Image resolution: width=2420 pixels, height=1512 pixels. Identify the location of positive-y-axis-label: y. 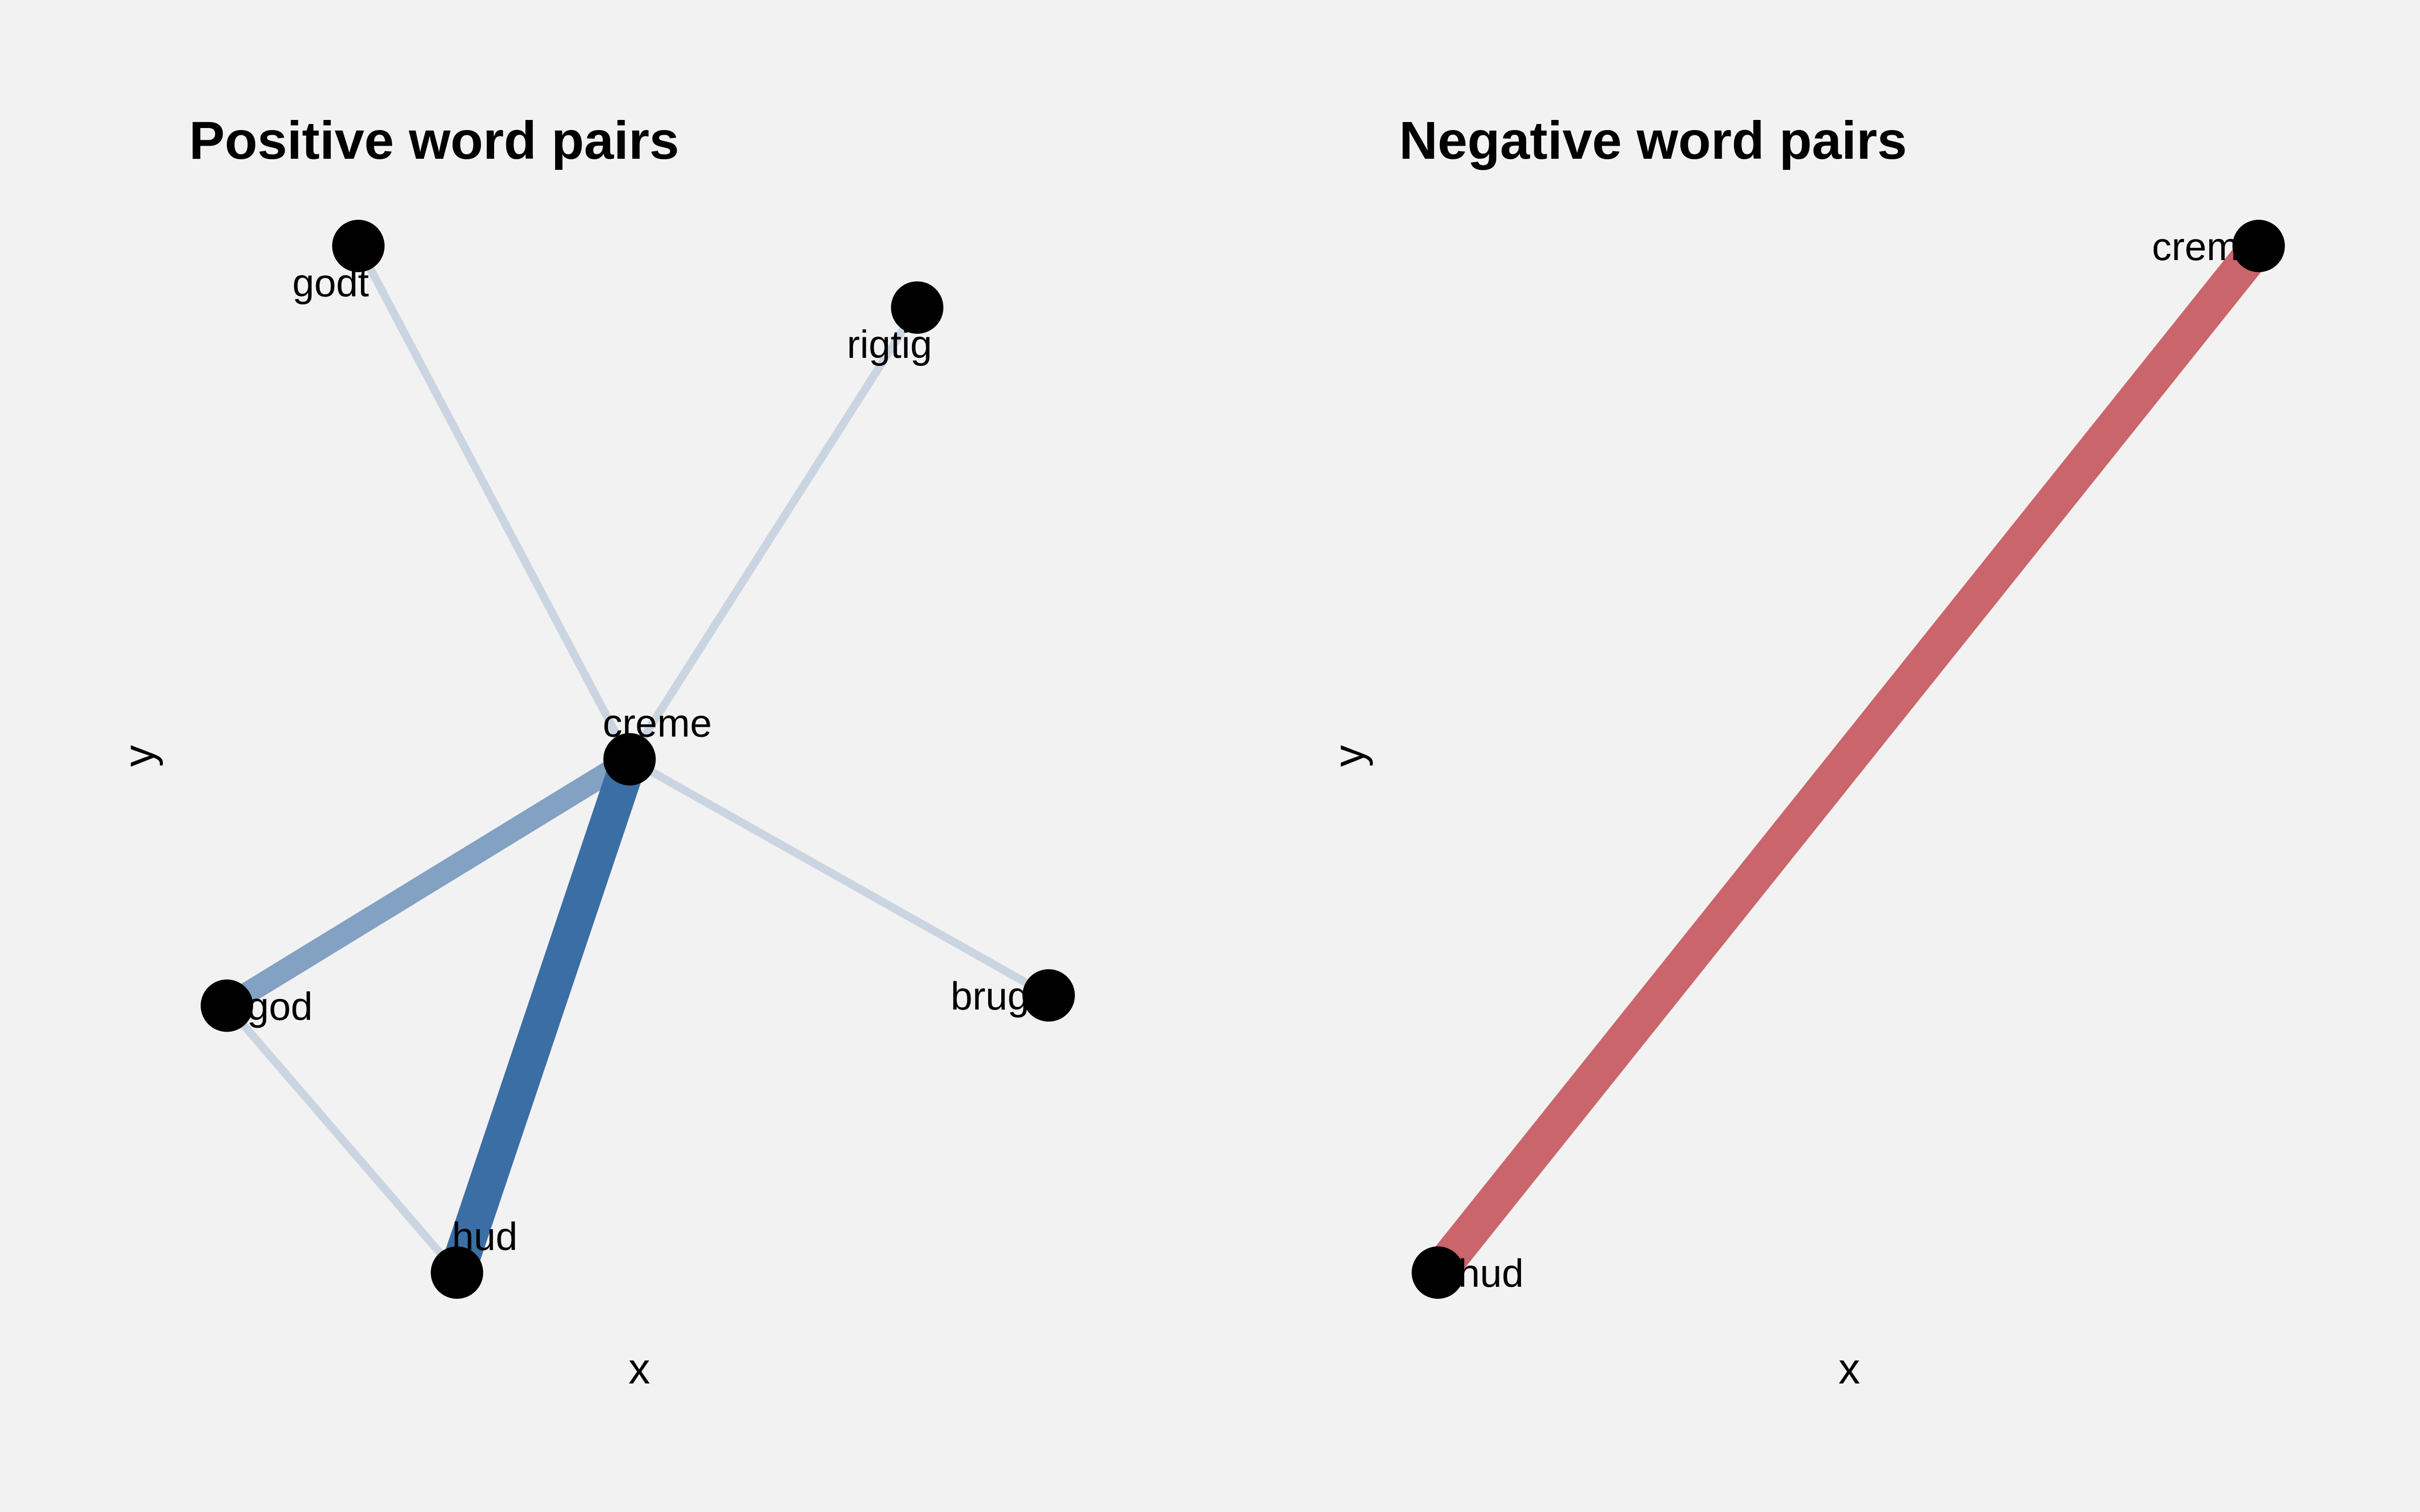
(139, 756).